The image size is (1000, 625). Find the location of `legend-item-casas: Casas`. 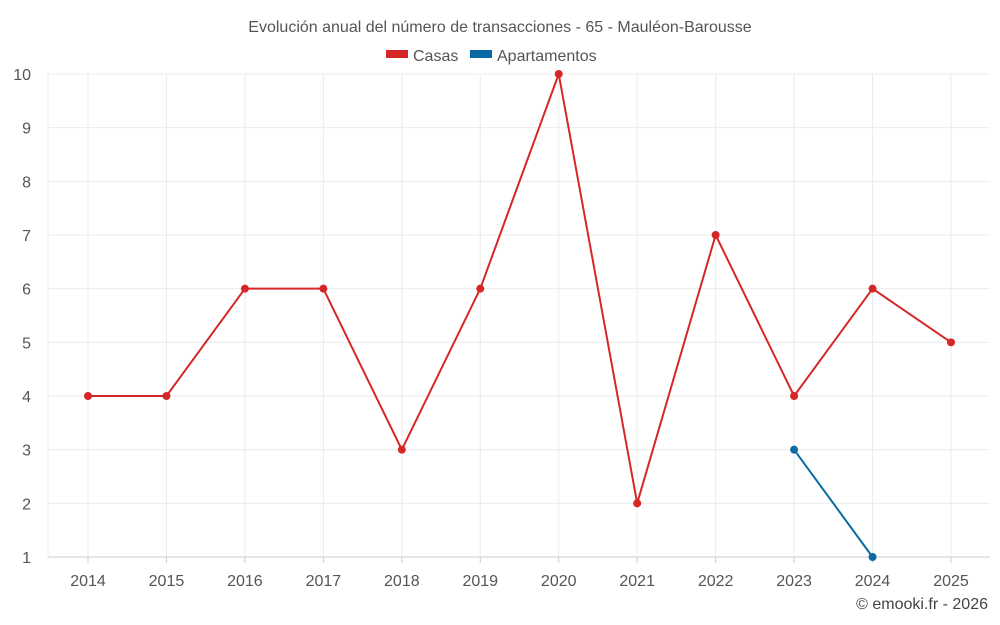

legend-item-casas: Casas is located at coordinates (422, 56).